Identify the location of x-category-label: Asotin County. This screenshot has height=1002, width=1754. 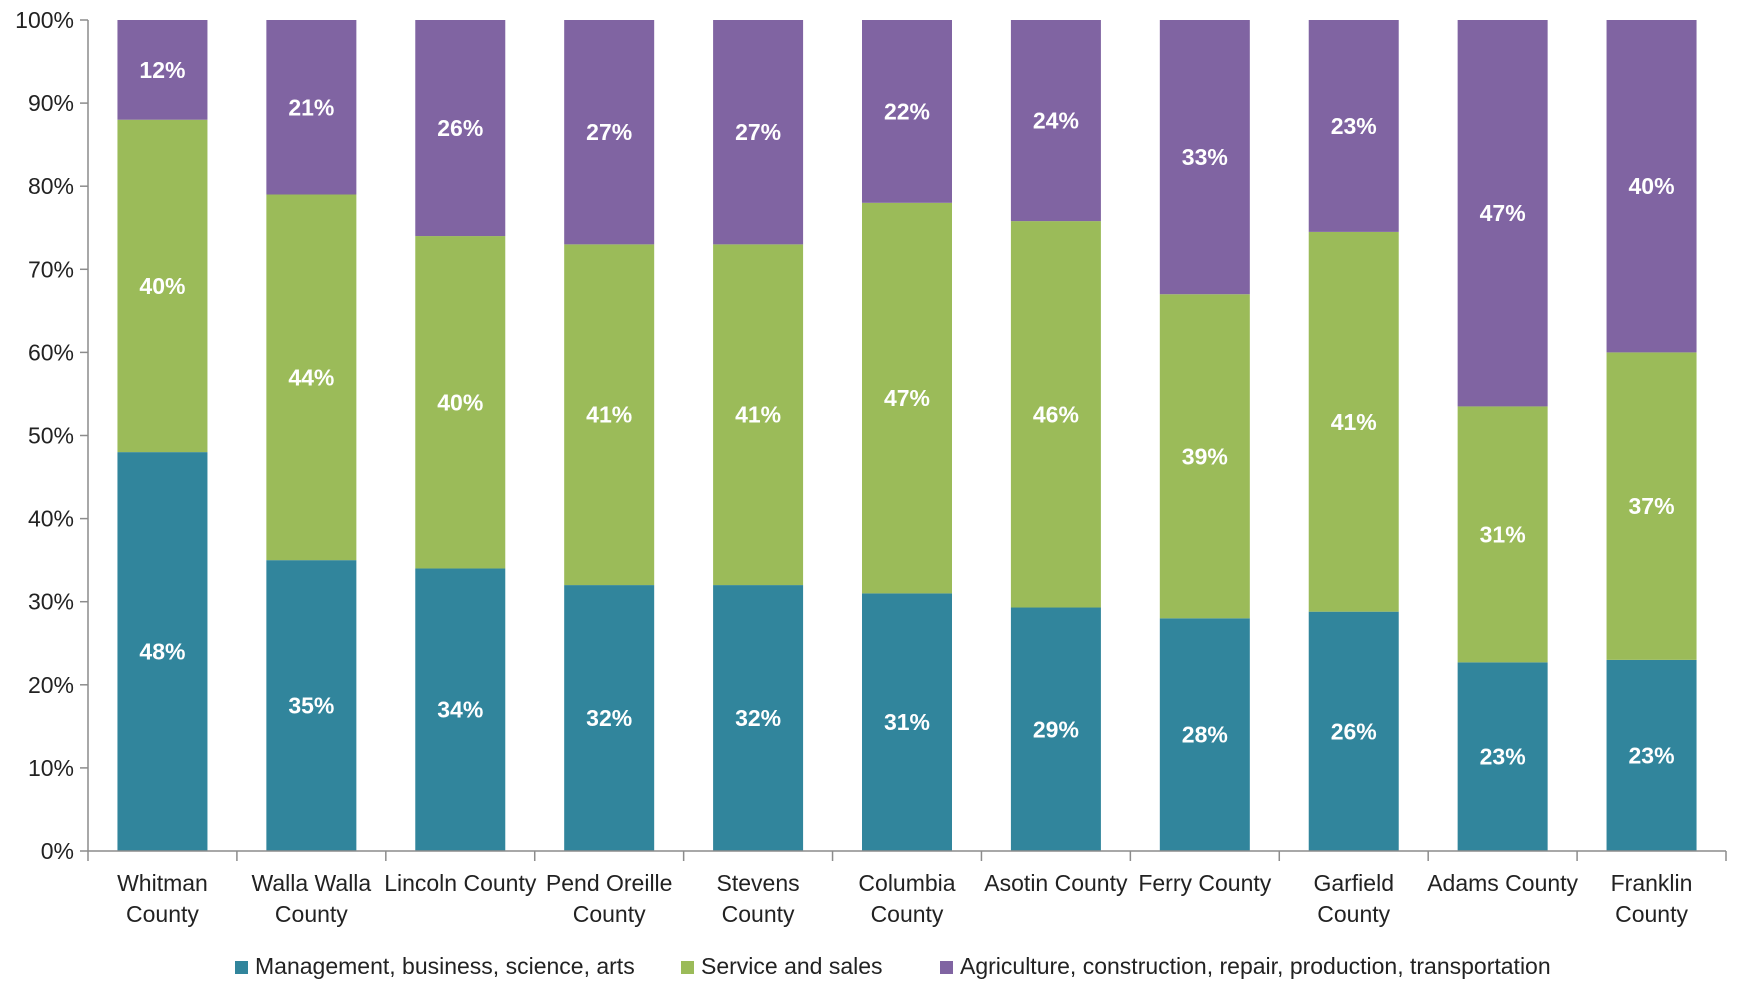
(1056, 883).